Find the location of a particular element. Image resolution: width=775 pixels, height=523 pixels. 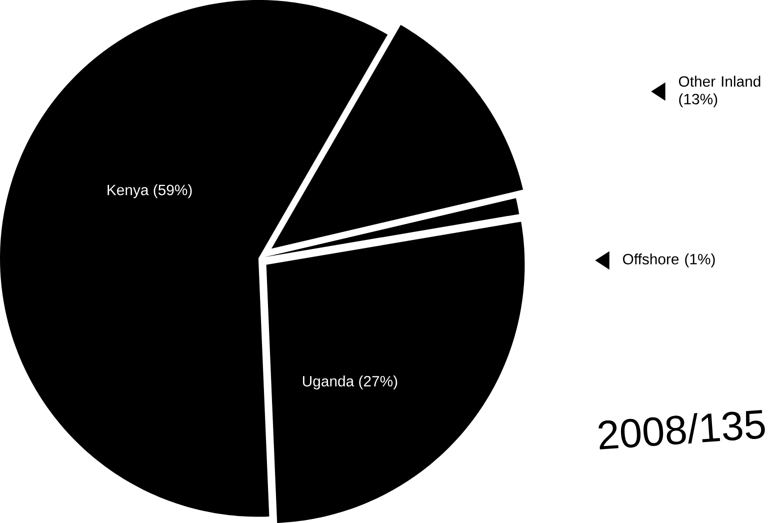

legend-label: Other Inland is located at coordinates (719, 81).